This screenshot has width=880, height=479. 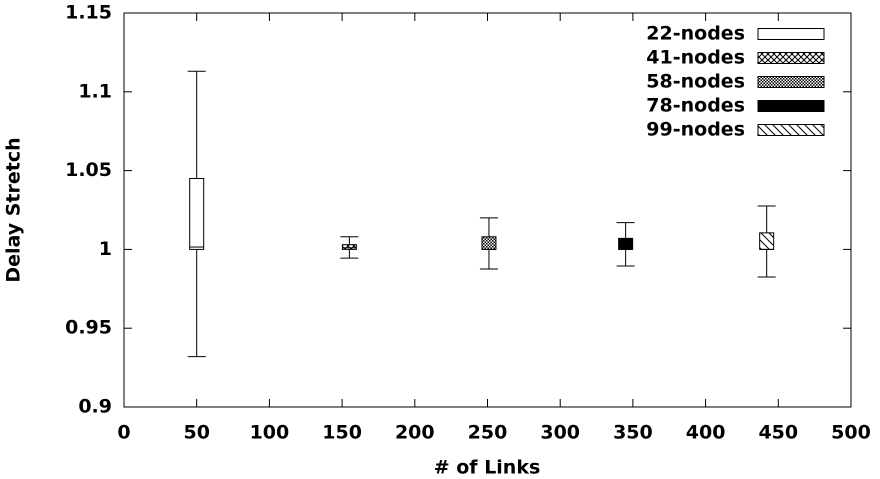 I want to click on x-axis-label: # of Links, so click(x=487, y=468).